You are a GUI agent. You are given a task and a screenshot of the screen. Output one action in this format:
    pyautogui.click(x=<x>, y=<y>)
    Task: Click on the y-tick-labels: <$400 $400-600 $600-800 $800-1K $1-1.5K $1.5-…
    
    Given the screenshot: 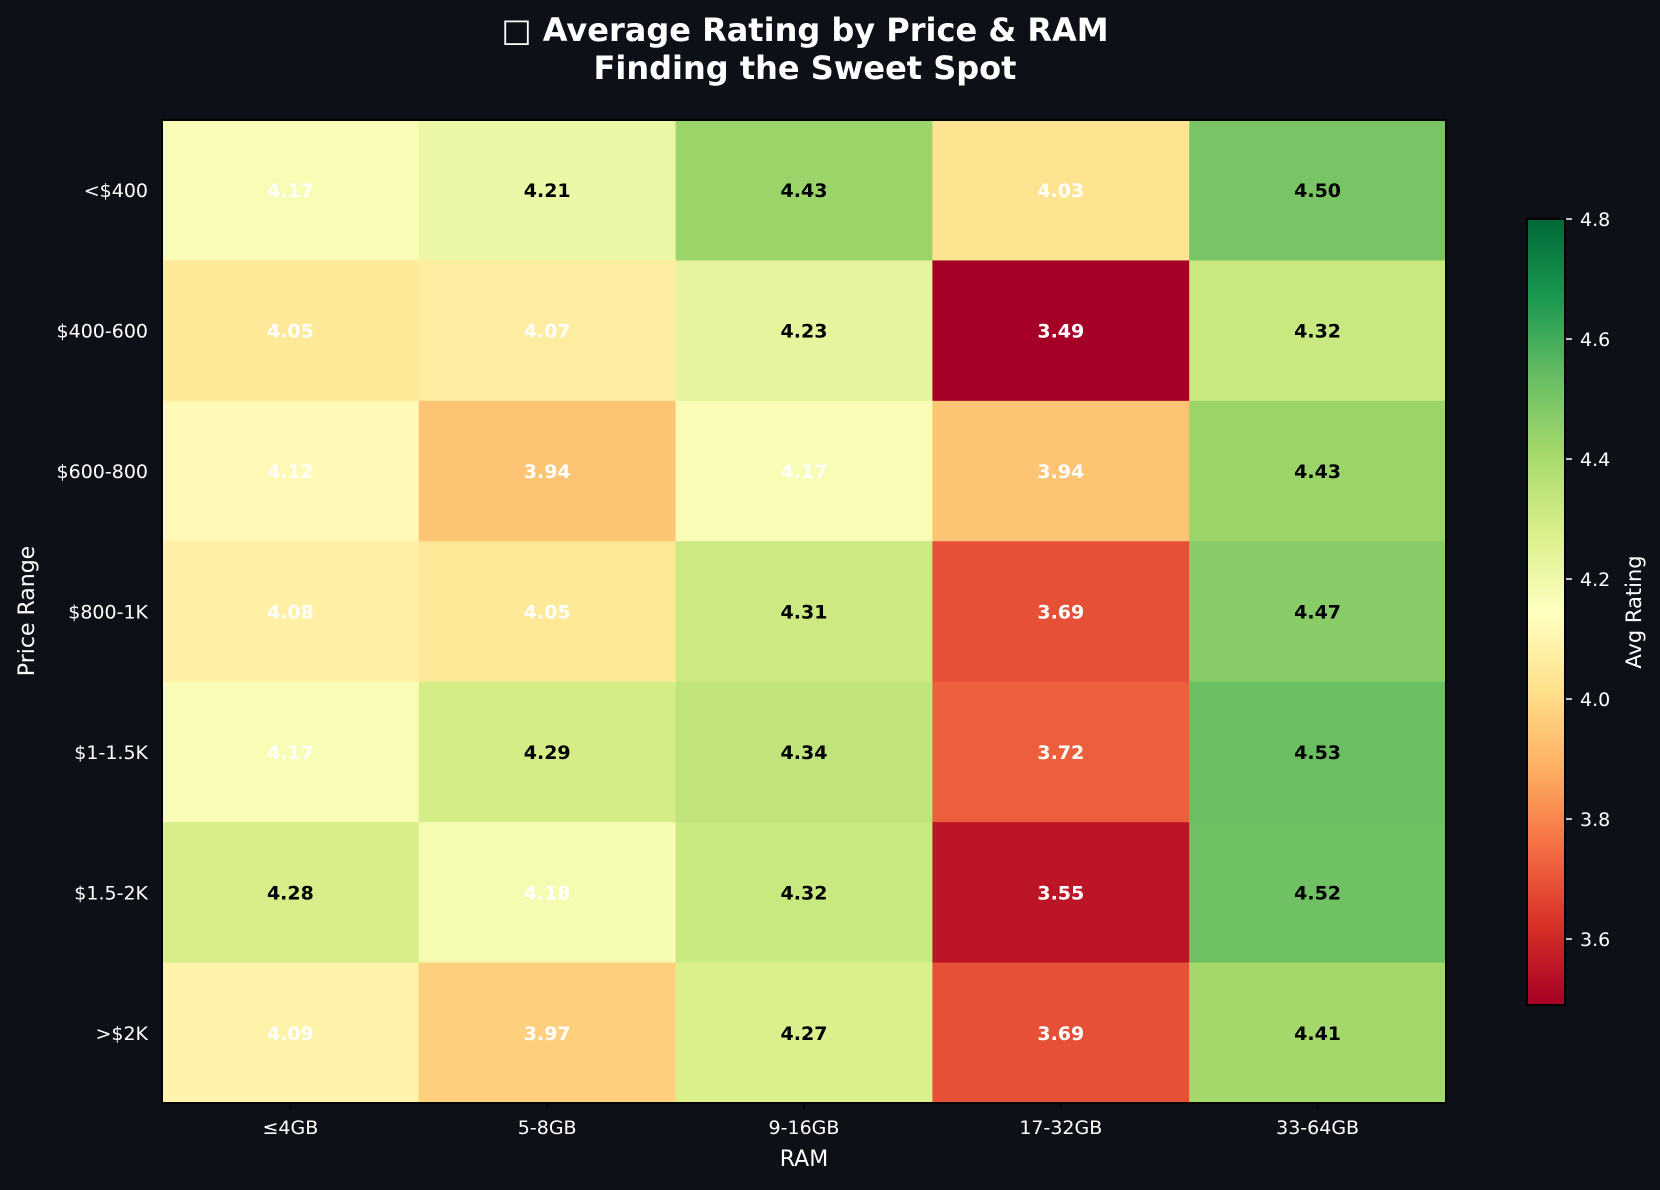 What is the action you would take?
    pyautogui.click(x=103, y=612)
    